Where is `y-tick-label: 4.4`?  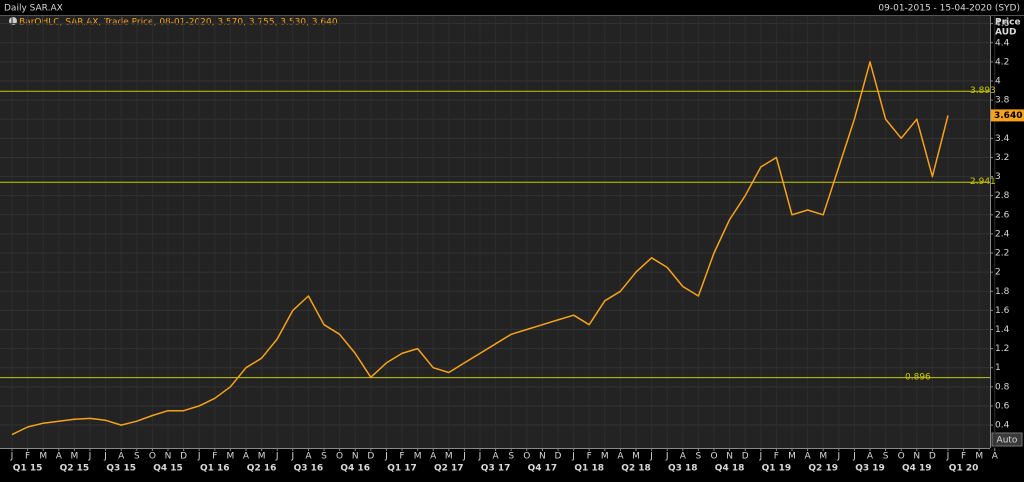
y-tick-label: 4.4 is located at coordinates (1002, 43).